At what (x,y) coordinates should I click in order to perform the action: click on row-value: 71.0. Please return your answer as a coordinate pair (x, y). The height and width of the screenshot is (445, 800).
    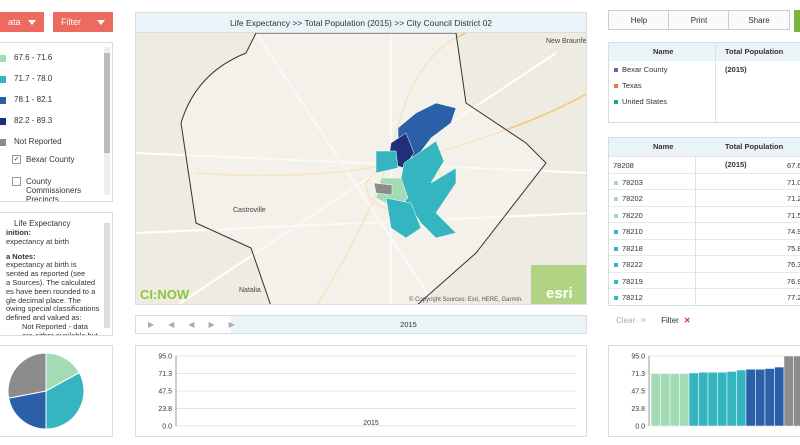
    Looking at the image, I should click on (793, 182).